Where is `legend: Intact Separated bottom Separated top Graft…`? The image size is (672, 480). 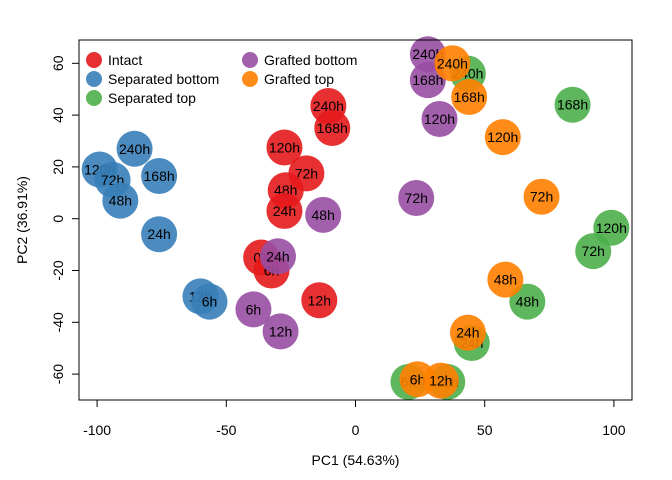
legend: Intact Separated bottom Separated top Graft… is located at coordinates (221, 79).